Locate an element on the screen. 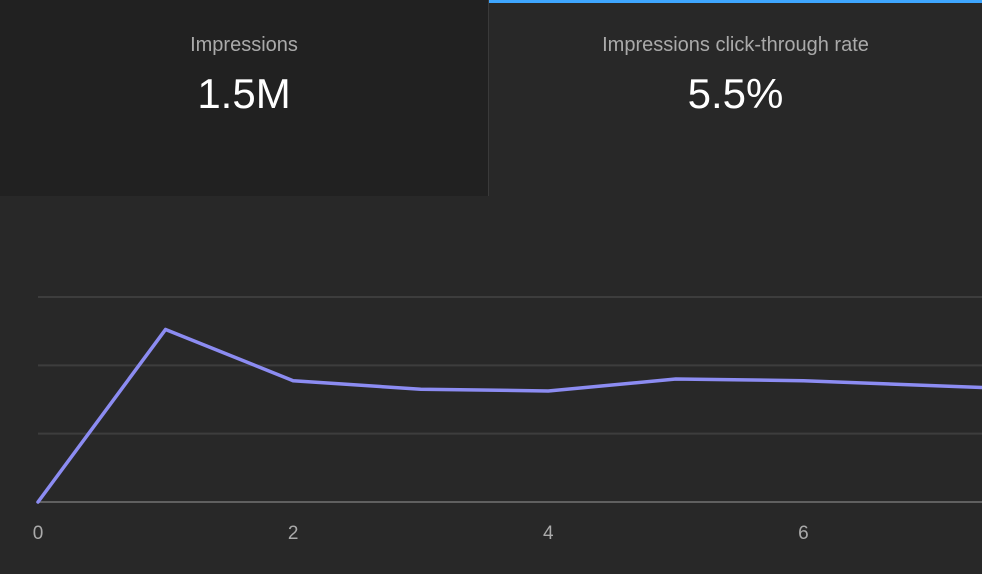  tab-impressions-ctr-label: Impressions click-through rate is located at coordinates (735, 45).